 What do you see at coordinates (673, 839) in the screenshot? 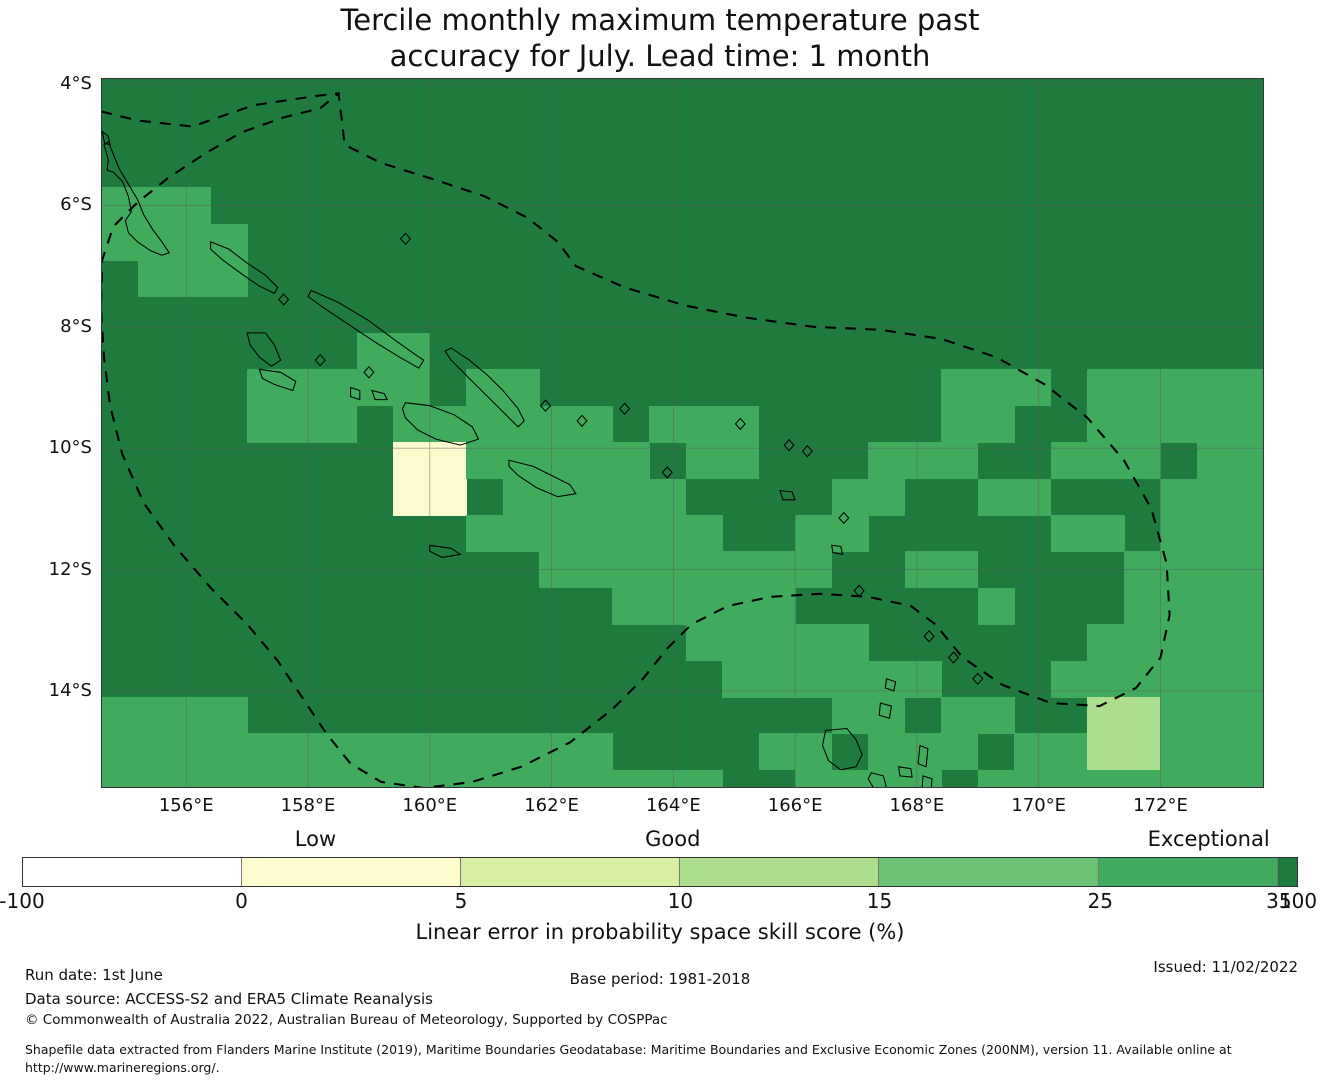
I see `colorbar-category-label: Good` at bounding box center [673, 839].